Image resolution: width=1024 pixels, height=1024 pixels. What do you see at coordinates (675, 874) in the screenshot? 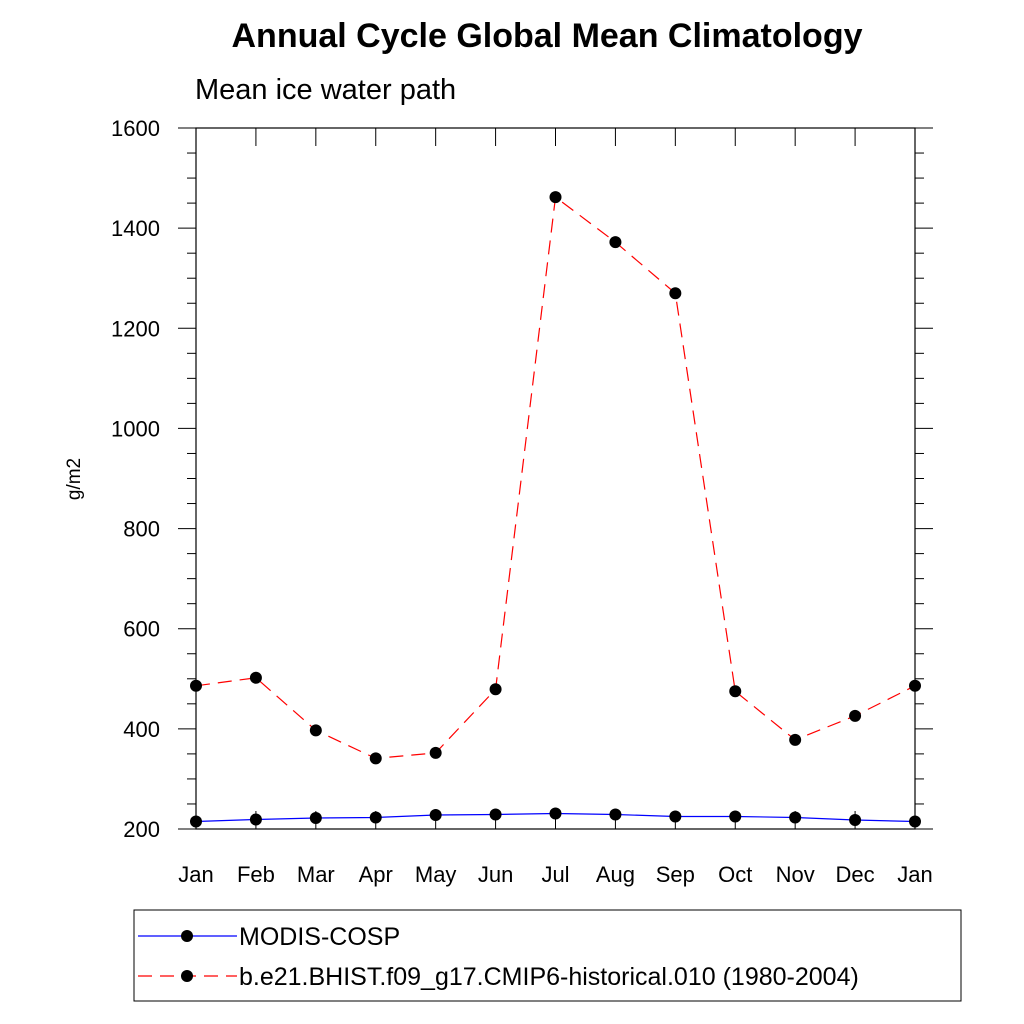
I see `x-tick-label: Sep` at bounding box center [675, 874].